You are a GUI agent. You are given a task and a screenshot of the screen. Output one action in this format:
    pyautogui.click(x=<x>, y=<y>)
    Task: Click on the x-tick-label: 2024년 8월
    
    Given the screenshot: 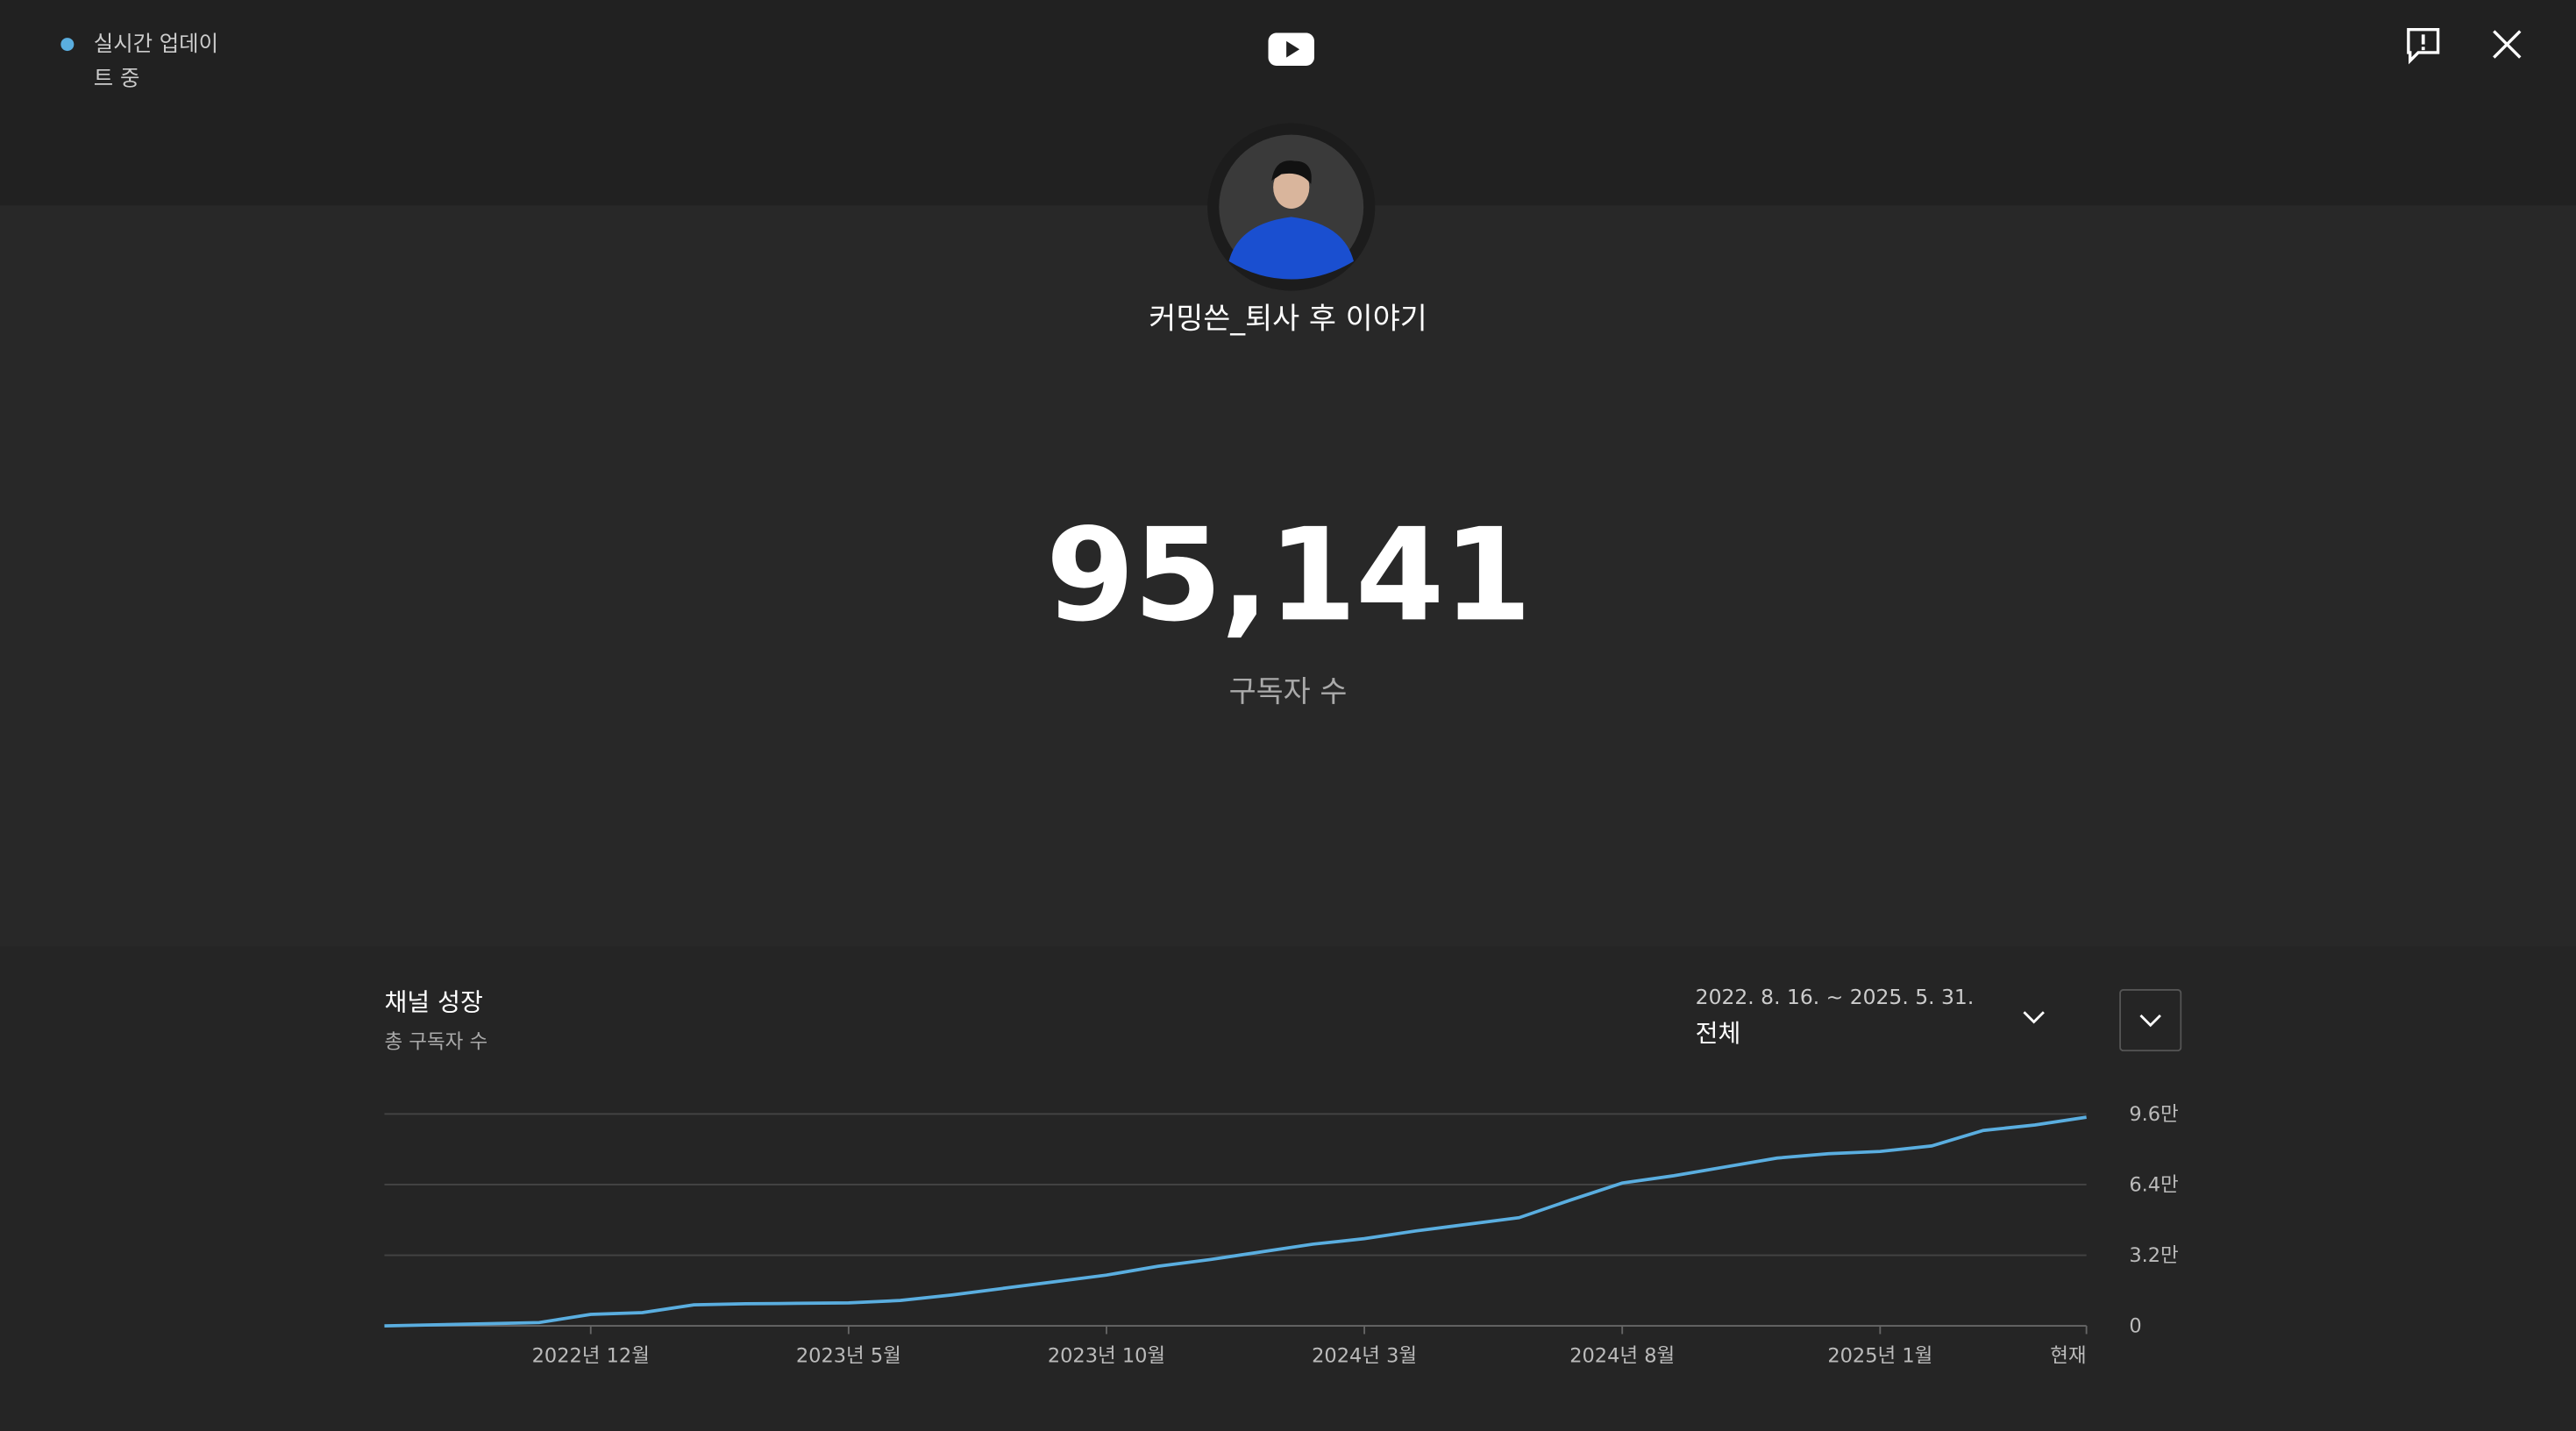 What is the action you would take?
    pyautogui.click(x=1622, y=1355)
    